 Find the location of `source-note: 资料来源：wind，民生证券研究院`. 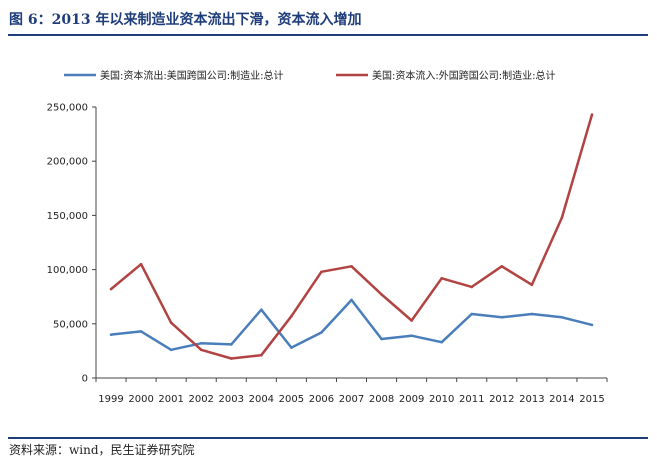

source-note: 资料来源：wind，民生证券研究院 is located at coordinates (102, 450).